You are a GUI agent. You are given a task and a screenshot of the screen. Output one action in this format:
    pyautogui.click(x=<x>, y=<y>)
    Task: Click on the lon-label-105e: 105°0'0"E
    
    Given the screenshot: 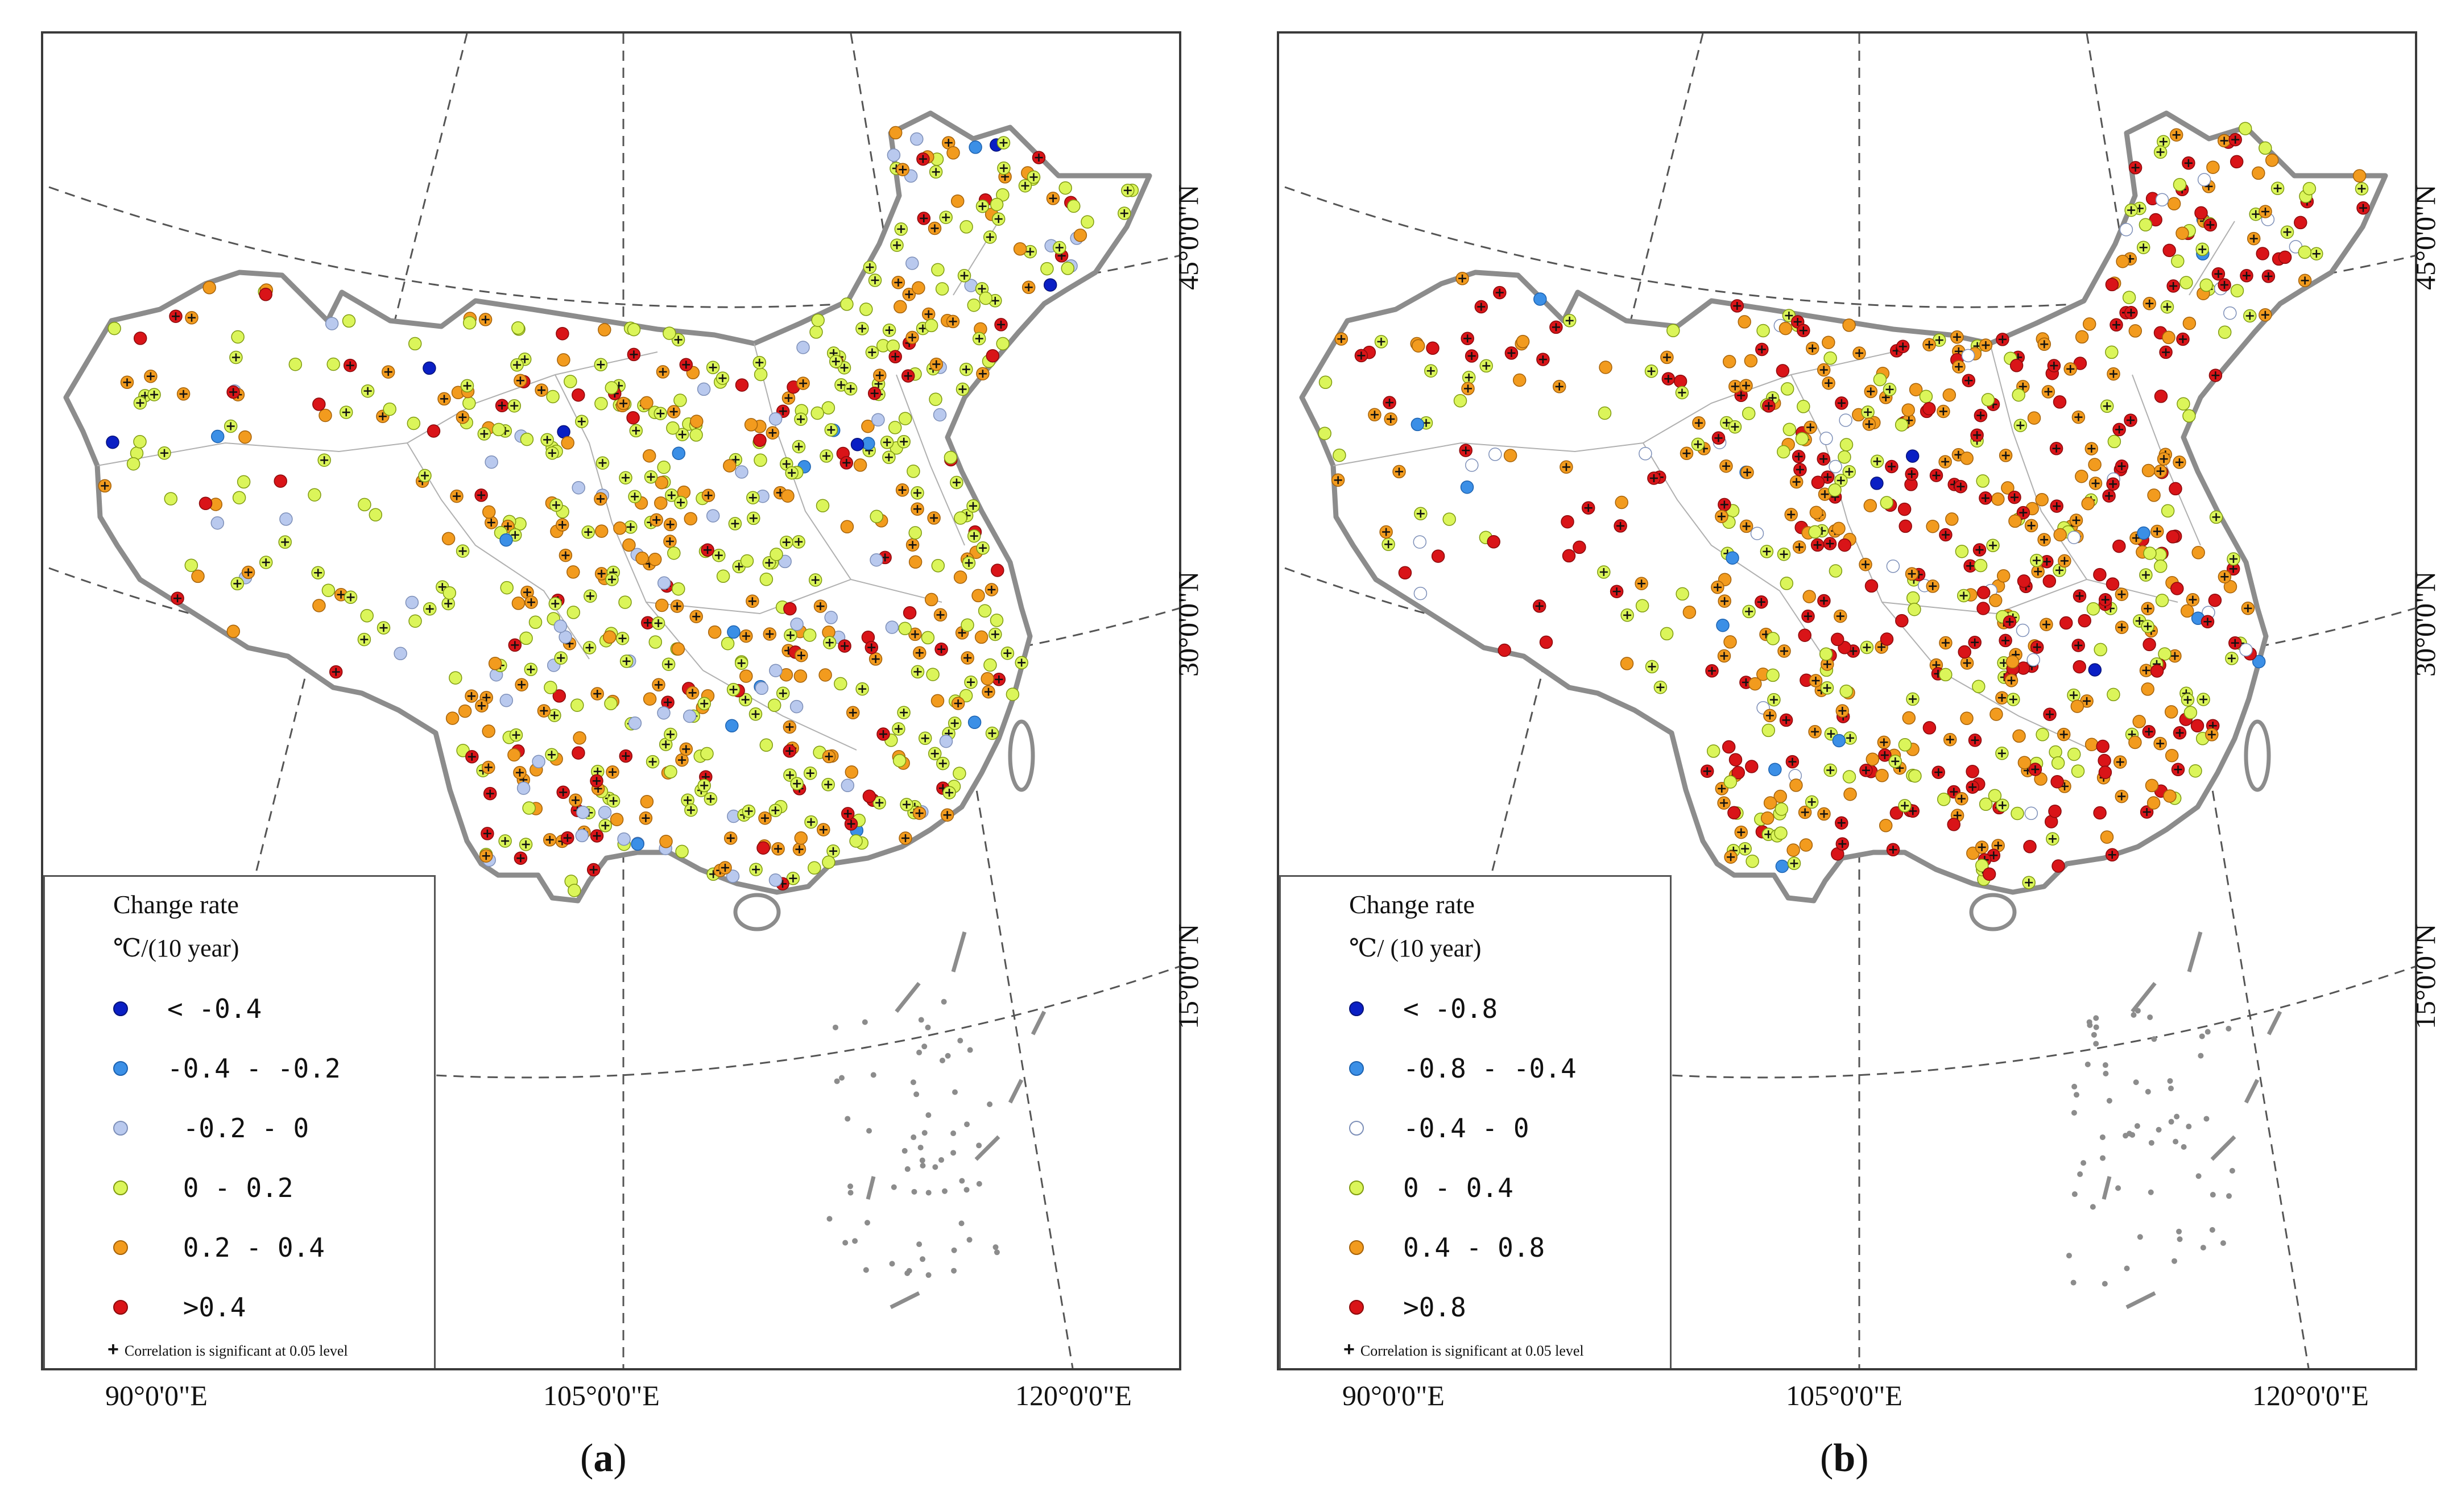 What is the action you would take?
    pyautogui.click(x=1844, y=1395)
    